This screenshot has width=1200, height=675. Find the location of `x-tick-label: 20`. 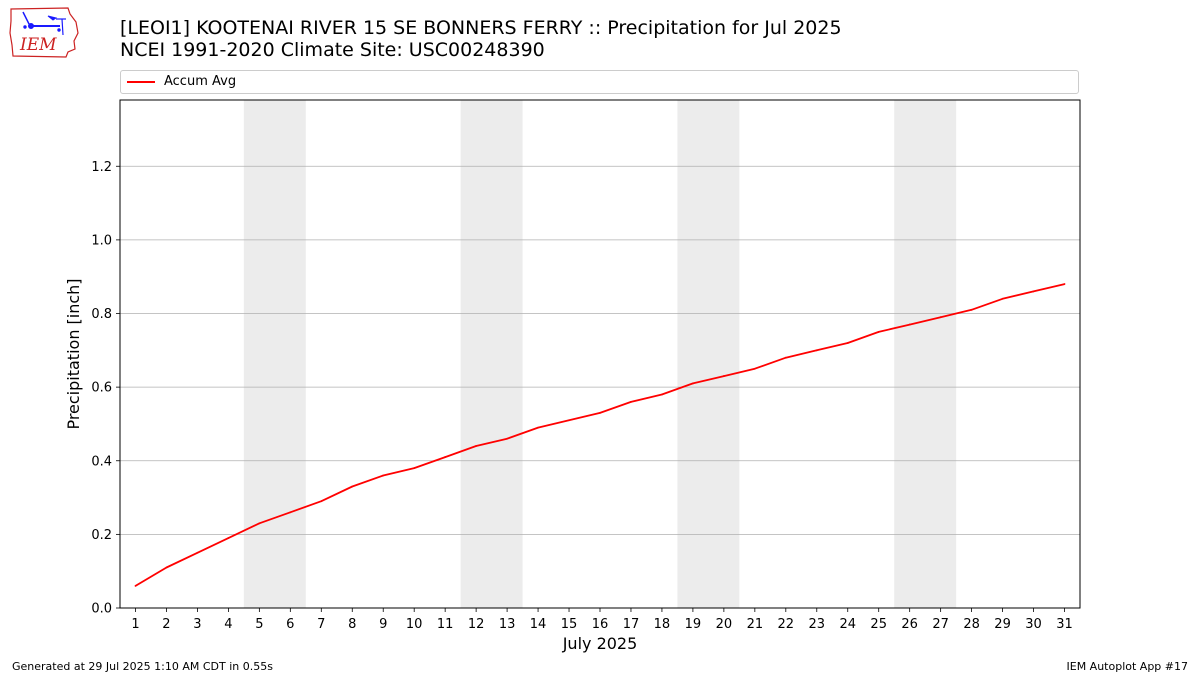

x-tick-label: 20 is located at coordinates (724, 624).